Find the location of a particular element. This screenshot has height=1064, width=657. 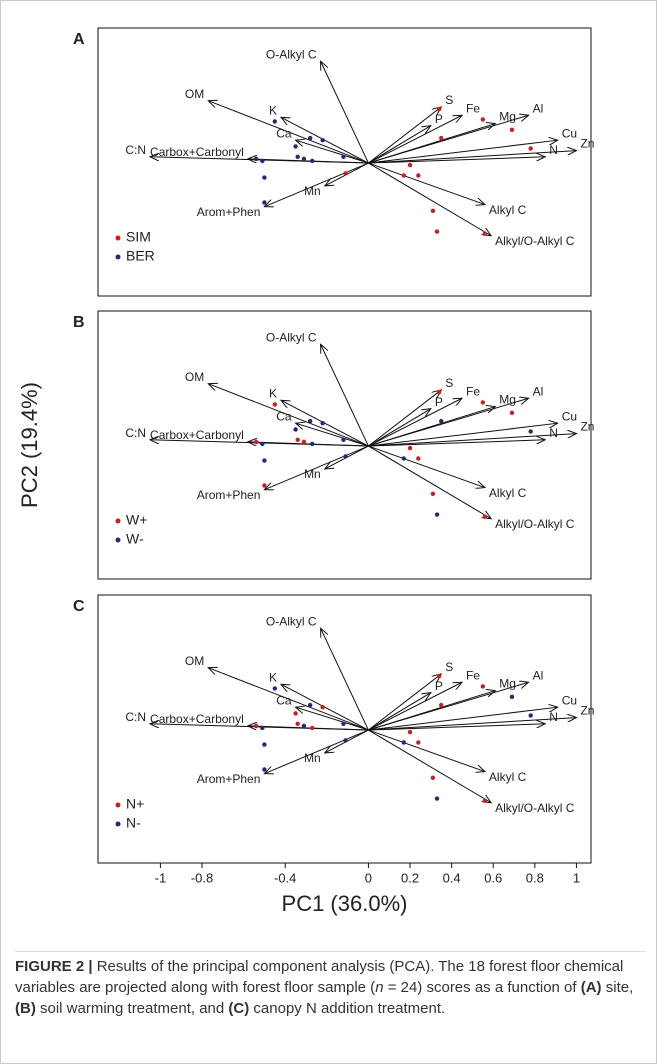

panel-label: A is located at coordinates (79, 39).